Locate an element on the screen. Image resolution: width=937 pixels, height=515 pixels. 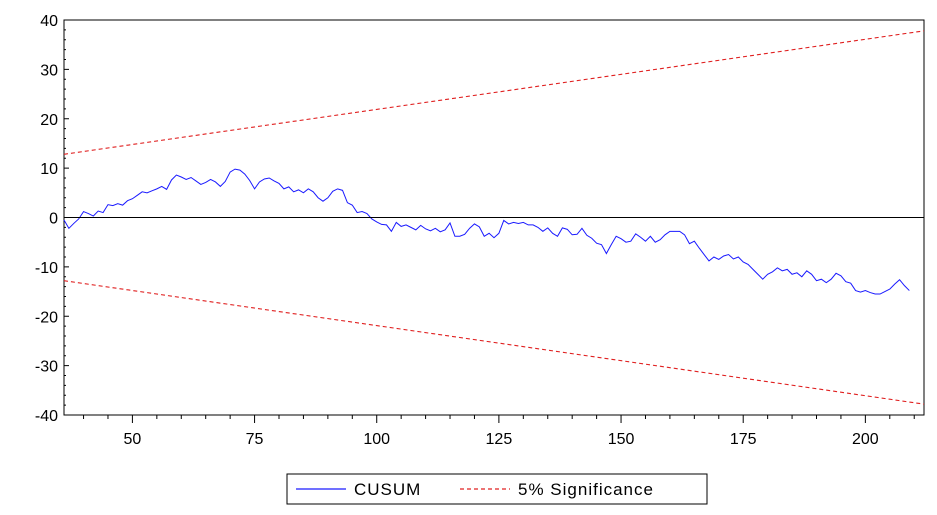
y-tick-label: -10 is located at coordinates (46, 268).